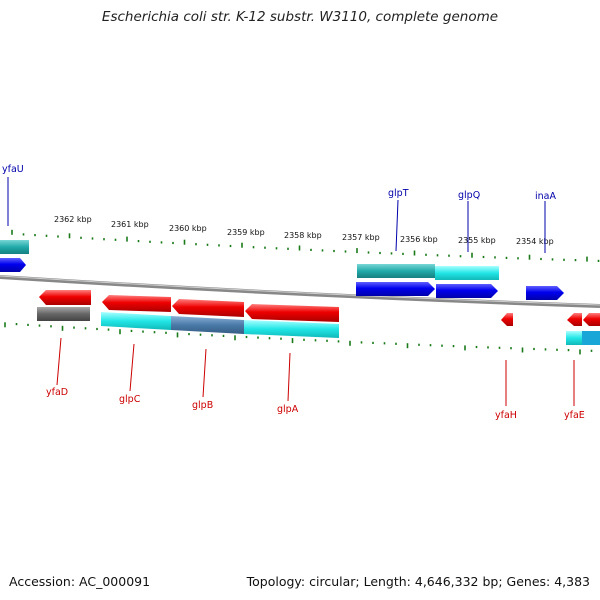  What do you see at coordinates (57, 392) in the screenshot?
I see `gene-label-yfaD: yfaD` at bounding box center [57, 392].